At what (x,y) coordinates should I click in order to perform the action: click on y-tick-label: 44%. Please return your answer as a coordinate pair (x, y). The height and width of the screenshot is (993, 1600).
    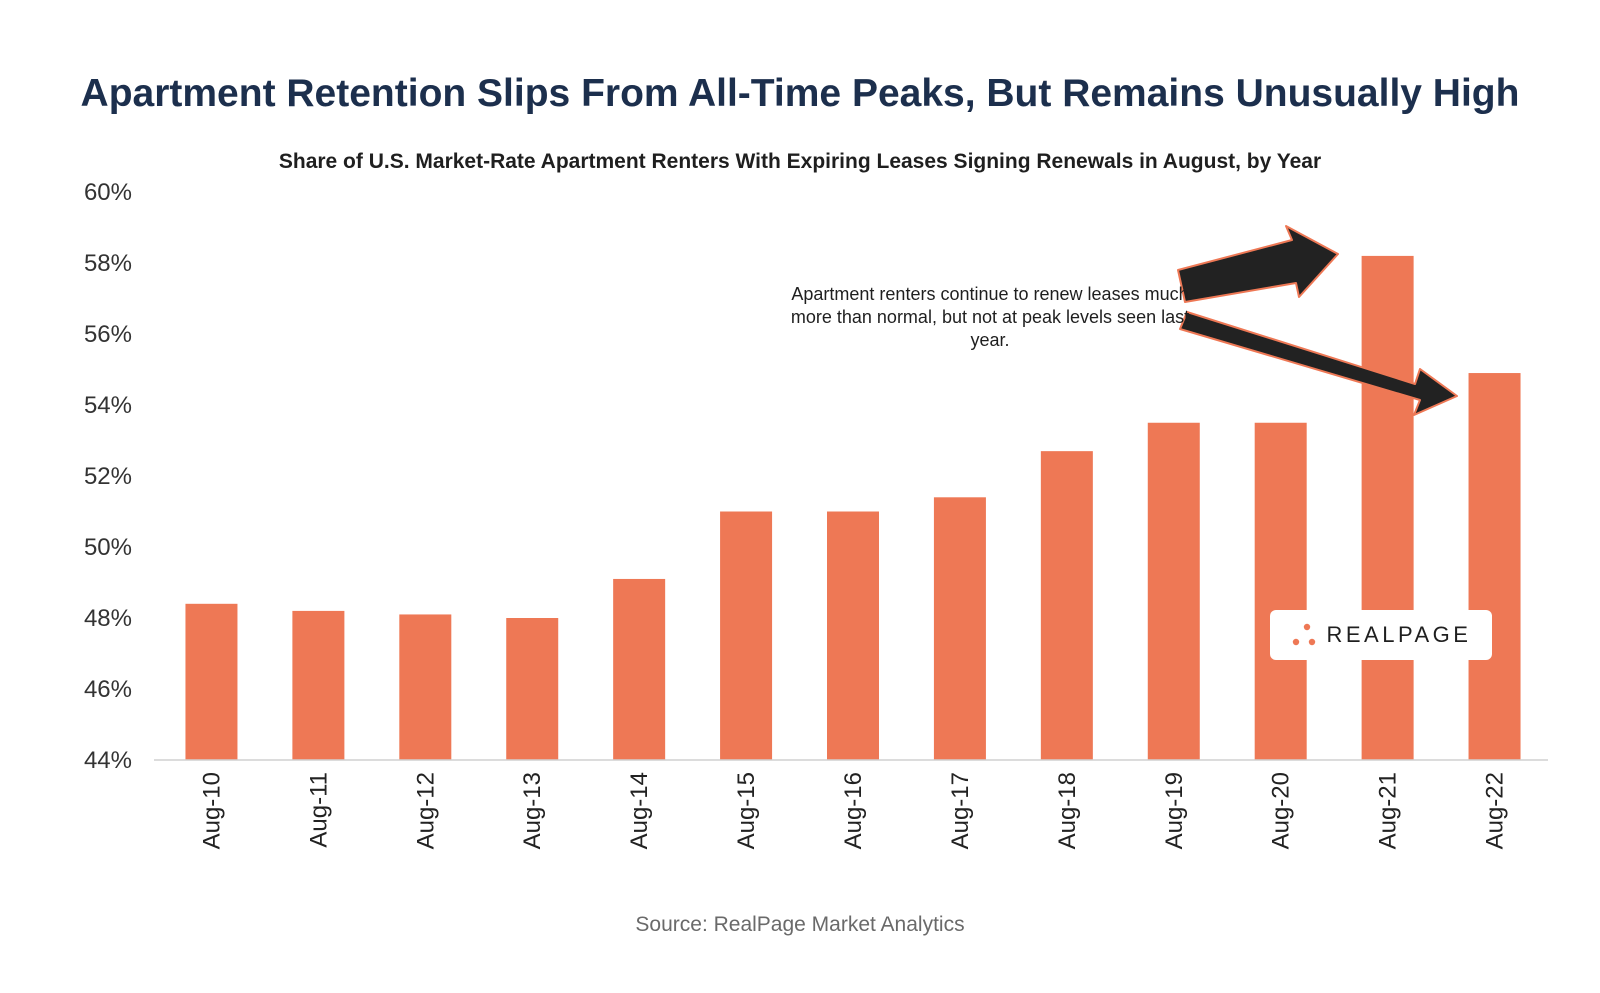
    Looking at the image, I should click on (108, 760).